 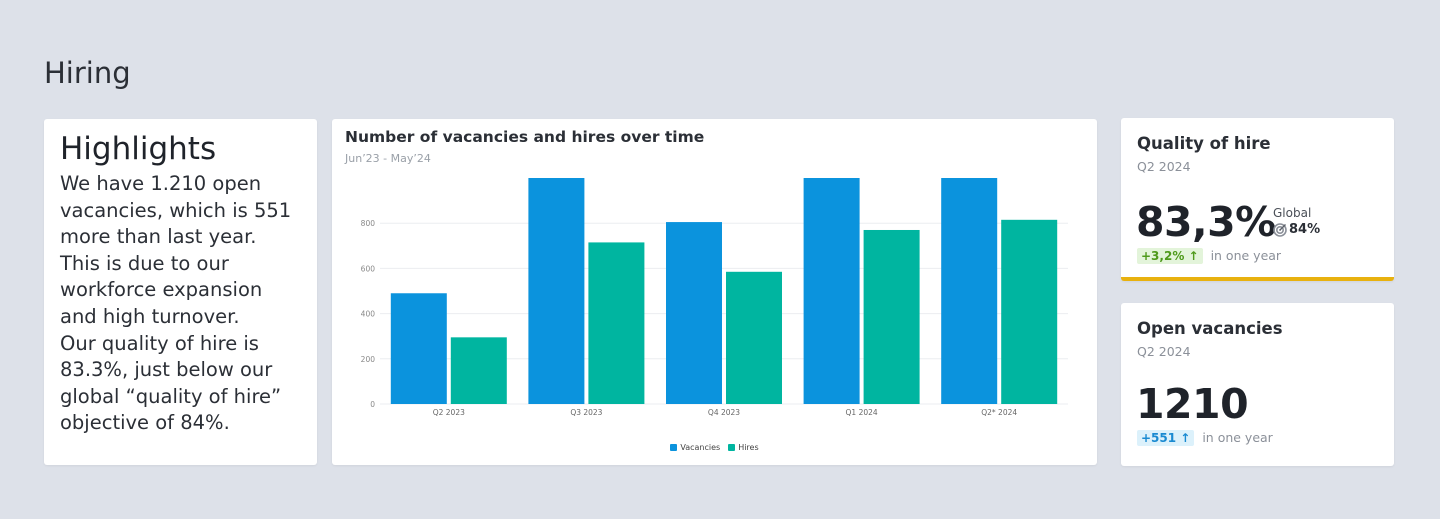 What do you see at coordinates (368, 359) in the screenshot?
I see `y-tick-label: 200` at bounding box center [368, 359].